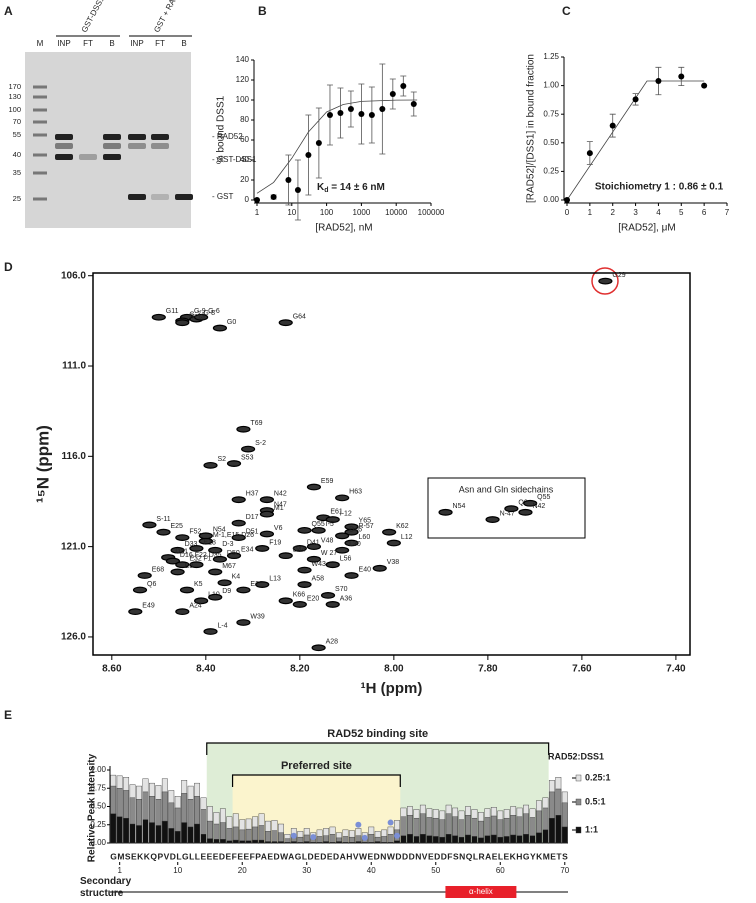 This screenshot has width=756, height=903. Describe the element at coordinates (316, 766) in the screenshot. I see `region-label: Preferred site` at that location.